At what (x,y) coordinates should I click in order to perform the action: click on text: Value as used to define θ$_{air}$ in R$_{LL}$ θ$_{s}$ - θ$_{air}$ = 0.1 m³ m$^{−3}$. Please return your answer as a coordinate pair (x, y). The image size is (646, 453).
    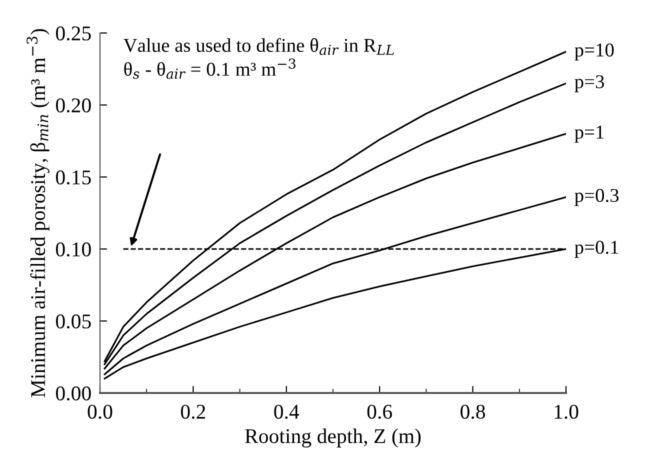
    Looking at the image, I should click on (259, 58).